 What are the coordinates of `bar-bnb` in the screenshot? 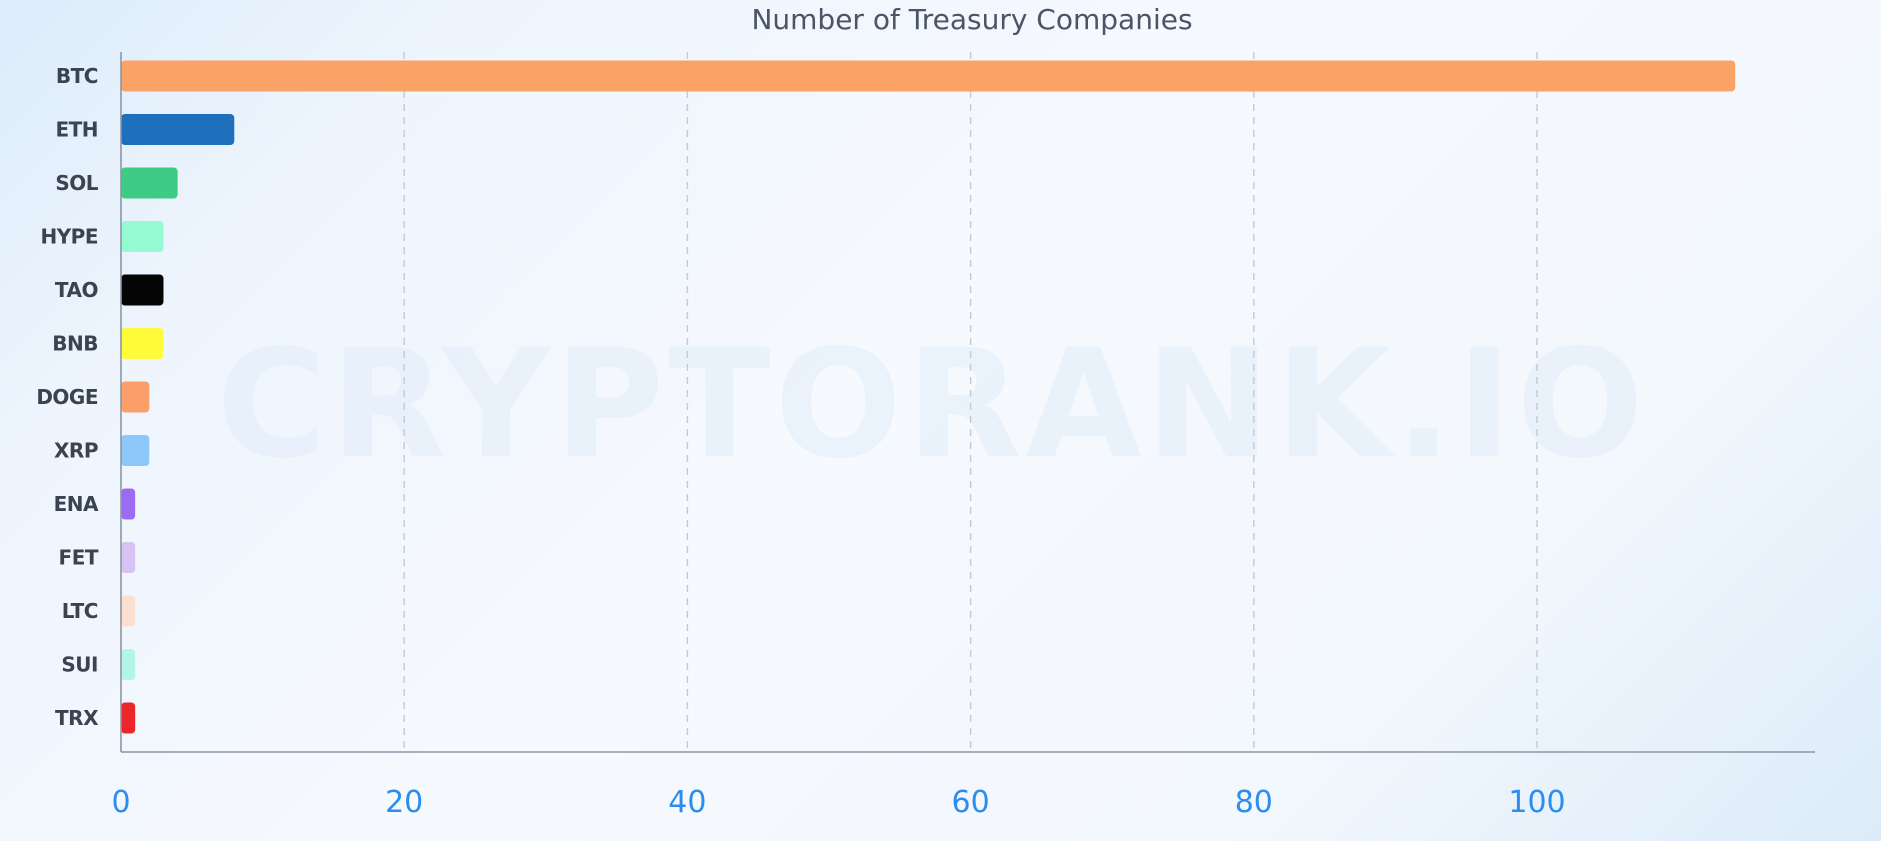 It's located at (142, 343).